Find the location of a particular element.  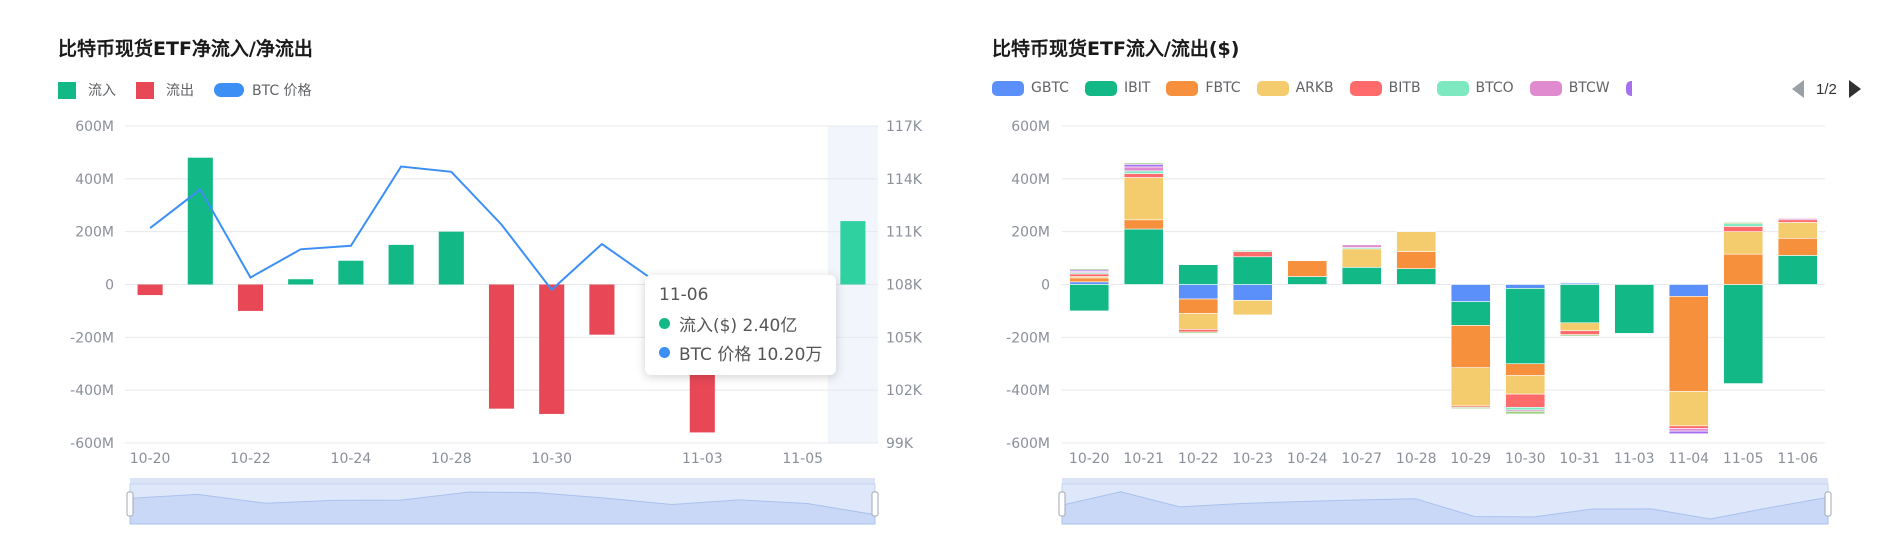

y2-tick-label: 99K is located at coordinates (900, 444).